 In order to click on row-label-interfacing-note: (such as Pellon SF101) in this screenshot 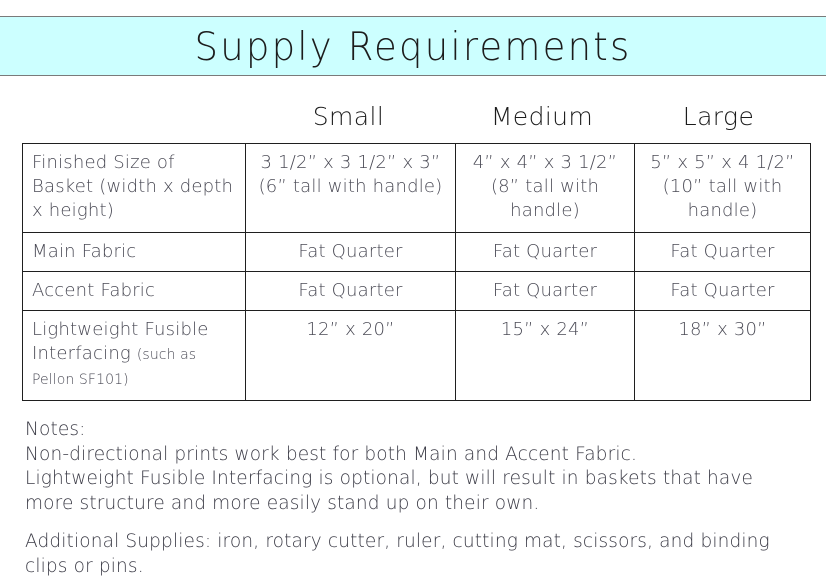, I will do `click(114, 367)`.